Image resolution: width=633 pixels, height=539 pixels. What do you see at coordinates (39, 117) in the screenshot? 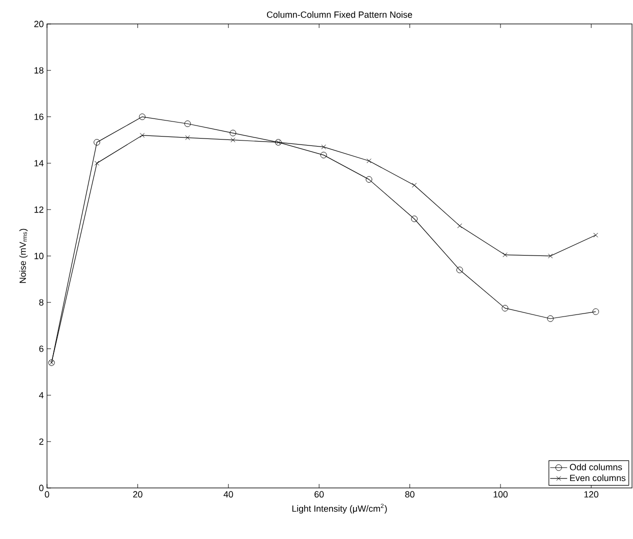
I see `y-tick-label: 16` at bounding box center [39, 117].